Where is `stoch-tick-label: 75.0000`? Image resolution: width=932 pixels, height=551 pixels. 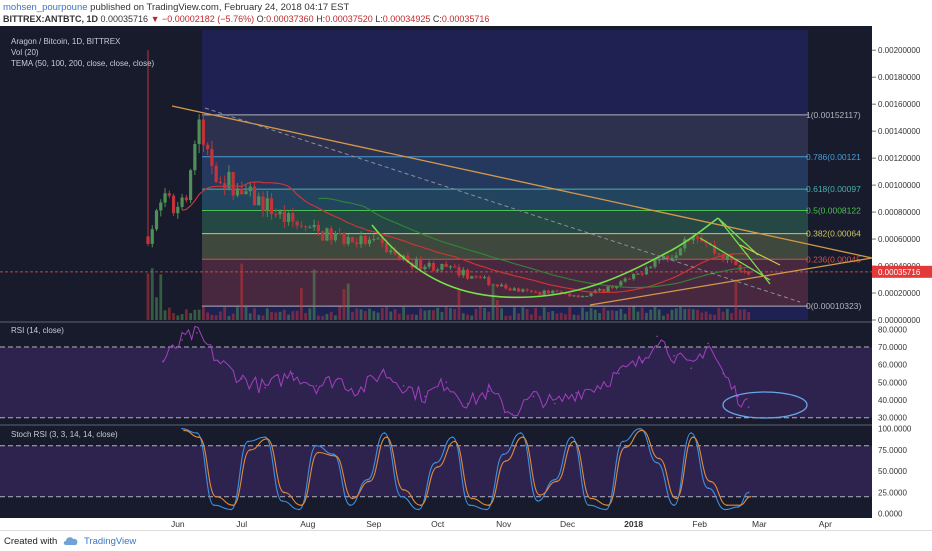 stoch-tick-label: 75.0000 is located at coordinates (892, 450).